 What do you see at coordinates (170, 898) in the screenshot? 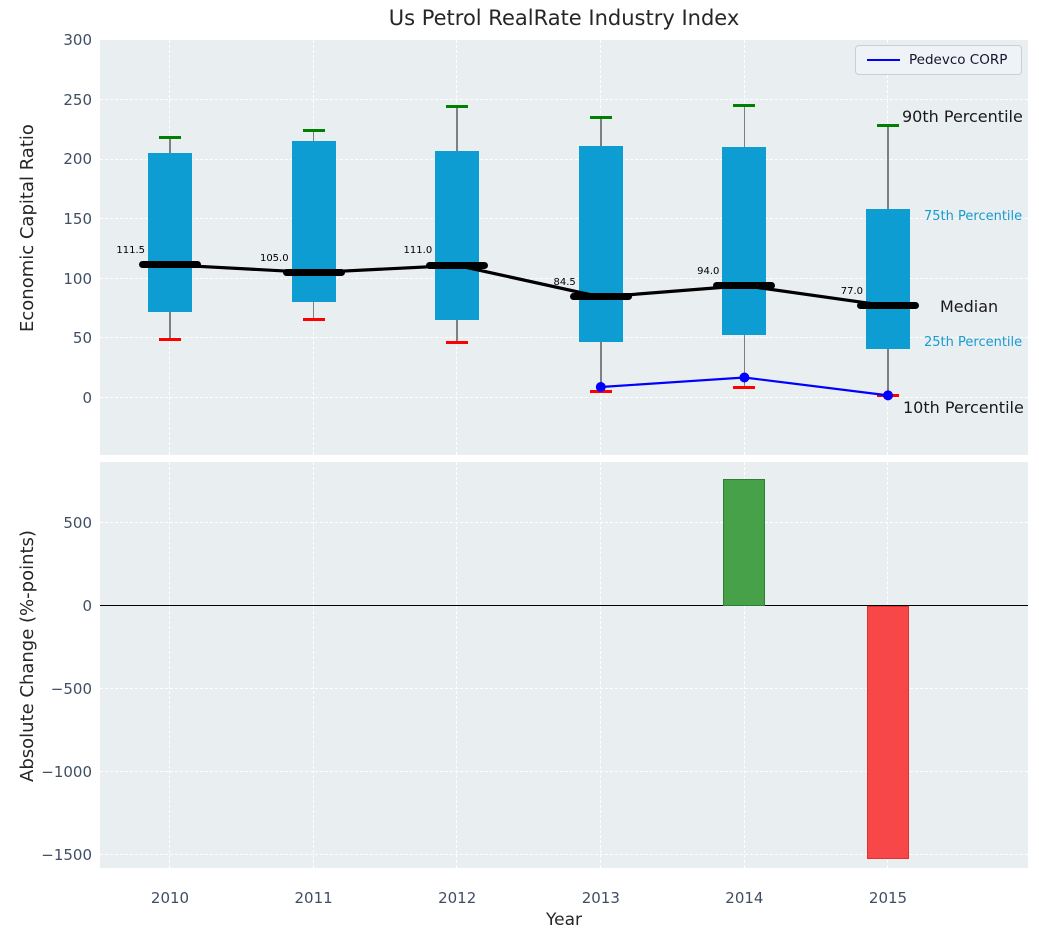
I see `x-tick-label: 2010` at bounding box center [170, 898].